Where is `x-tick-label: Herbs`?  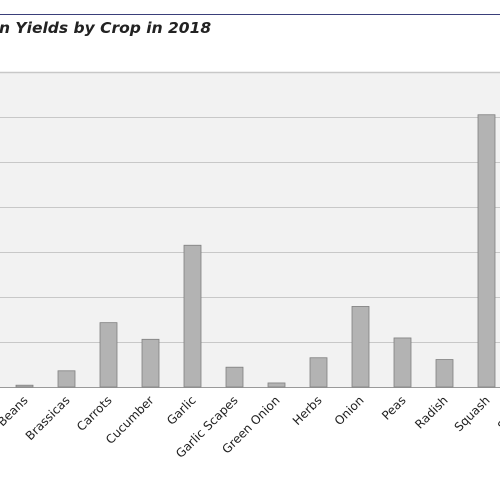 x-tick-label: Herbs is located at coordinates (307, 410).